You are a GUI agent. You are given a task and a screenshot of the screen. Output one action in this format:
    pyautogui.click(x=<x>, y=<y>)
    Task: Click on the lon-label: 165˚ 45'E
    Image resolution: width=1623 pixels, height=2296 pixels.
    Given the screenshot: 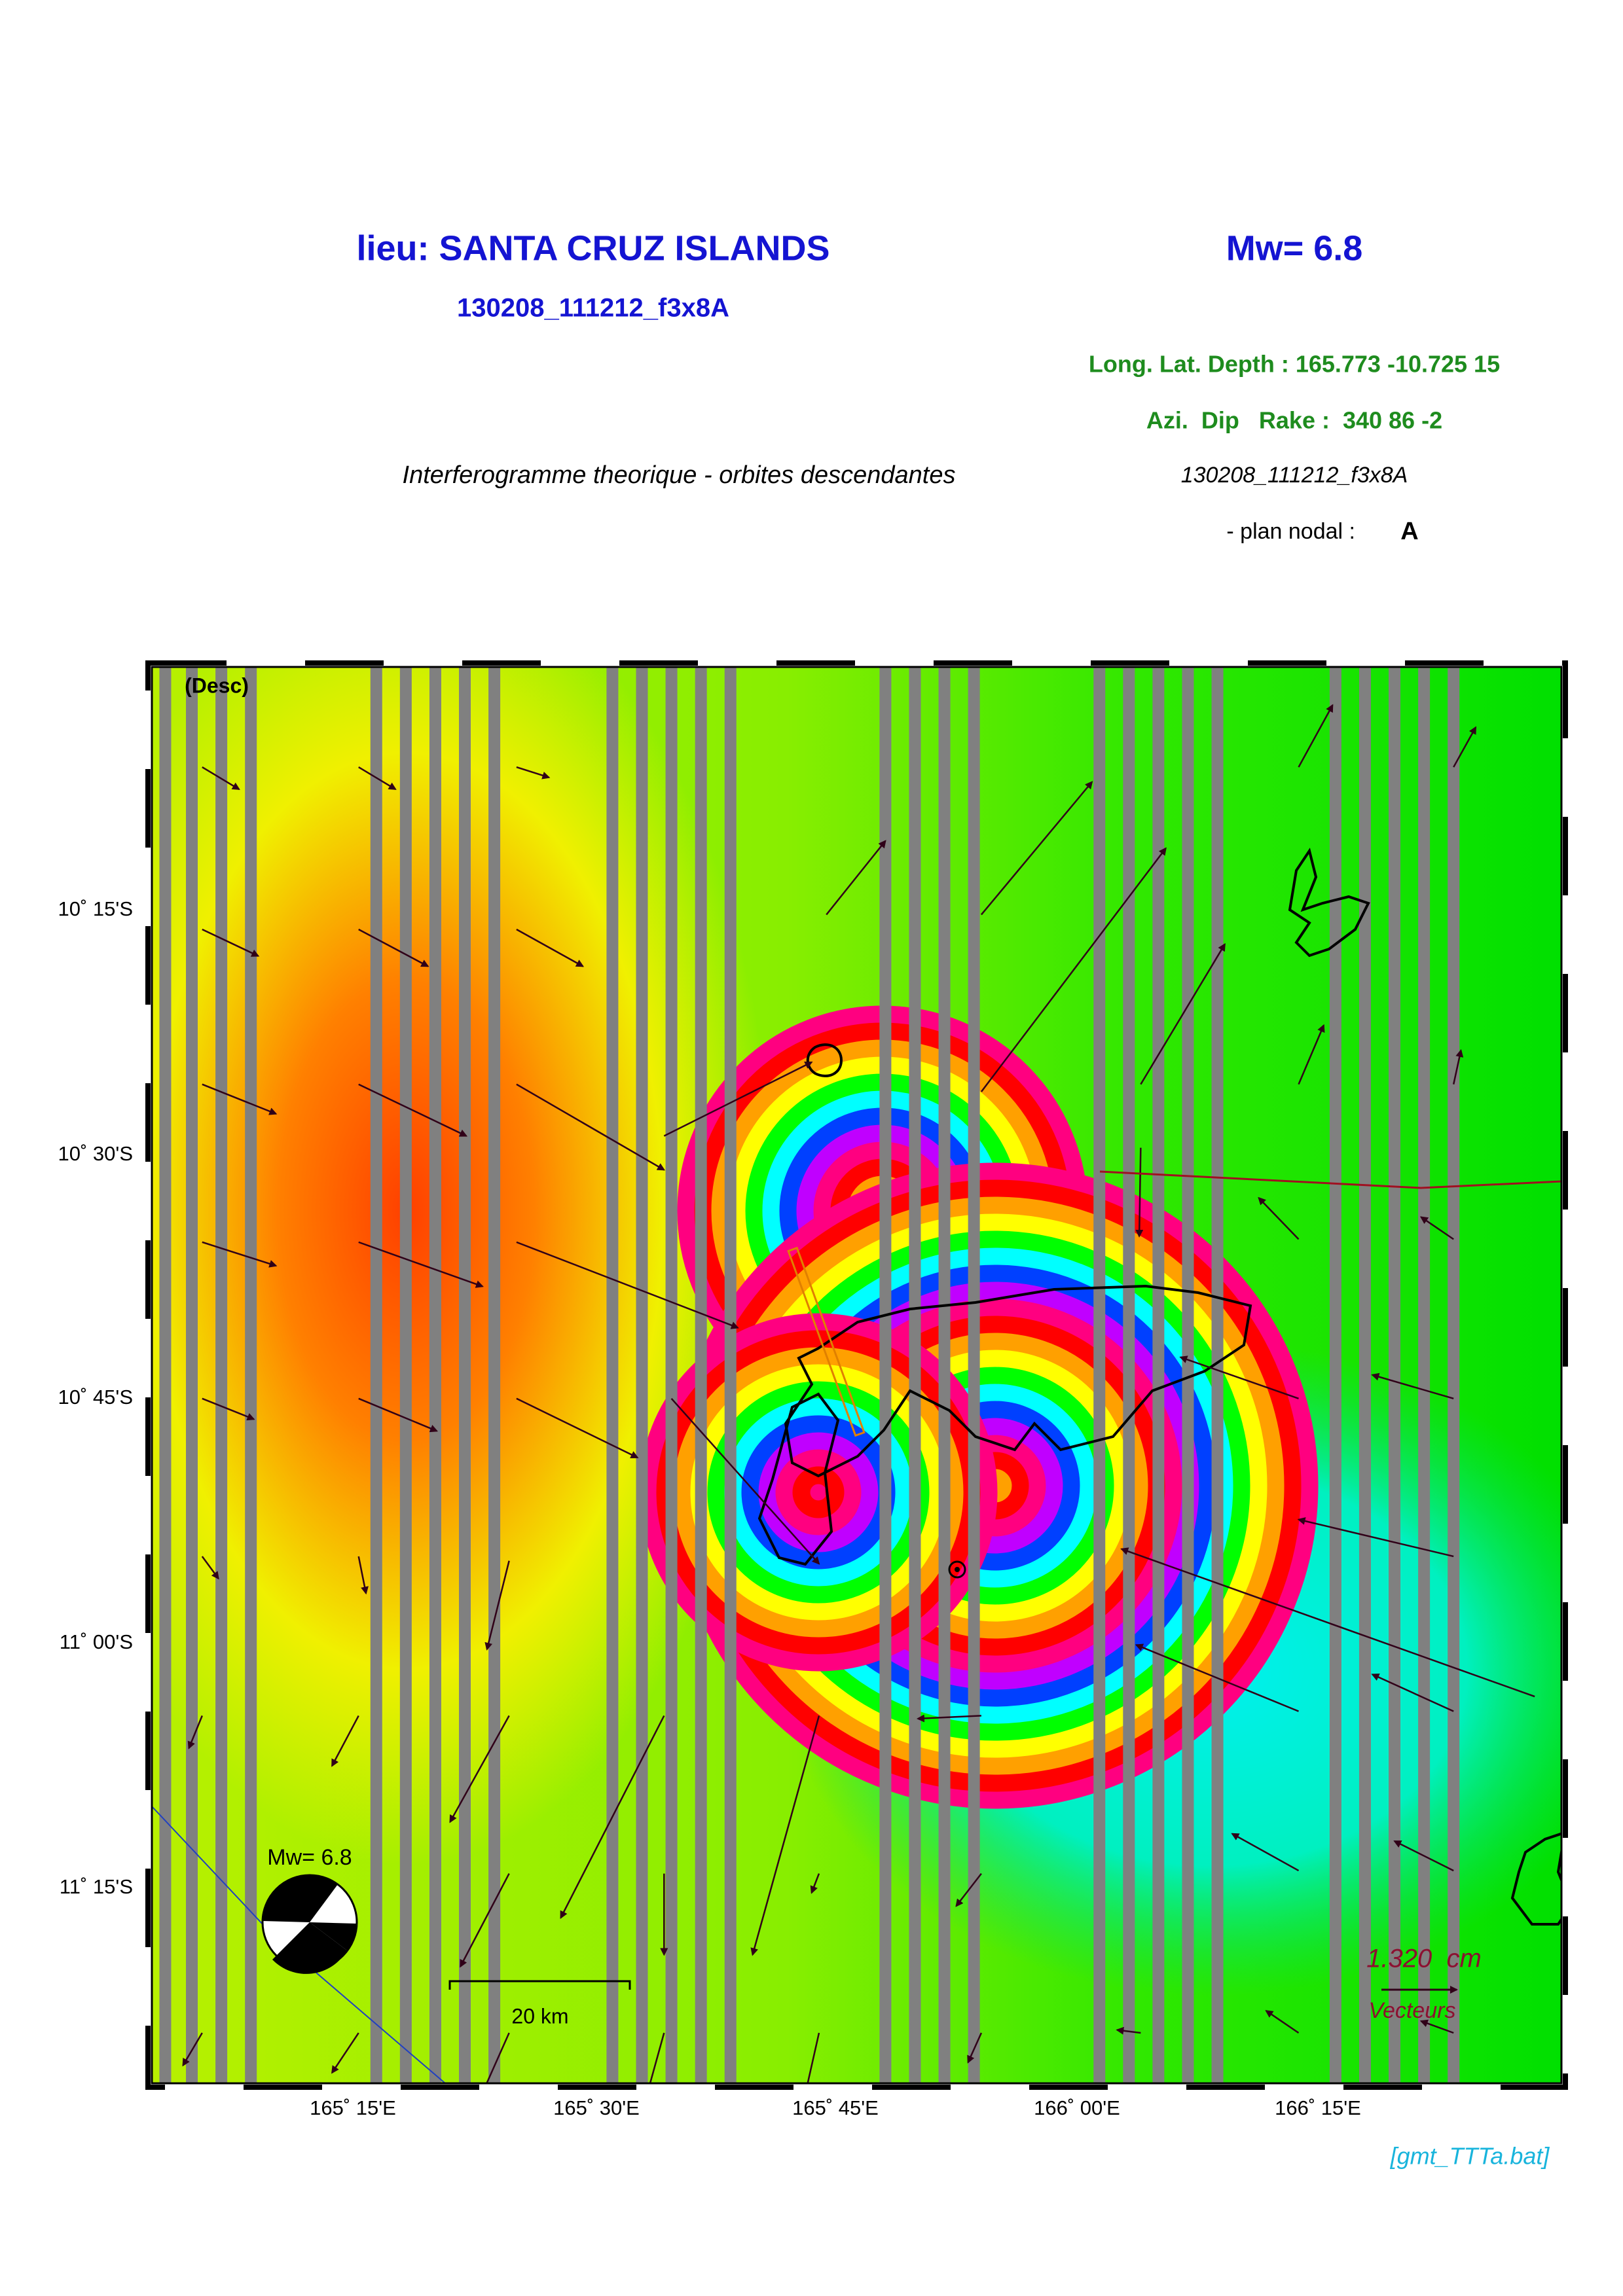 What is the action you would take?
    pyautogui.click(x=835, y=2107)
    